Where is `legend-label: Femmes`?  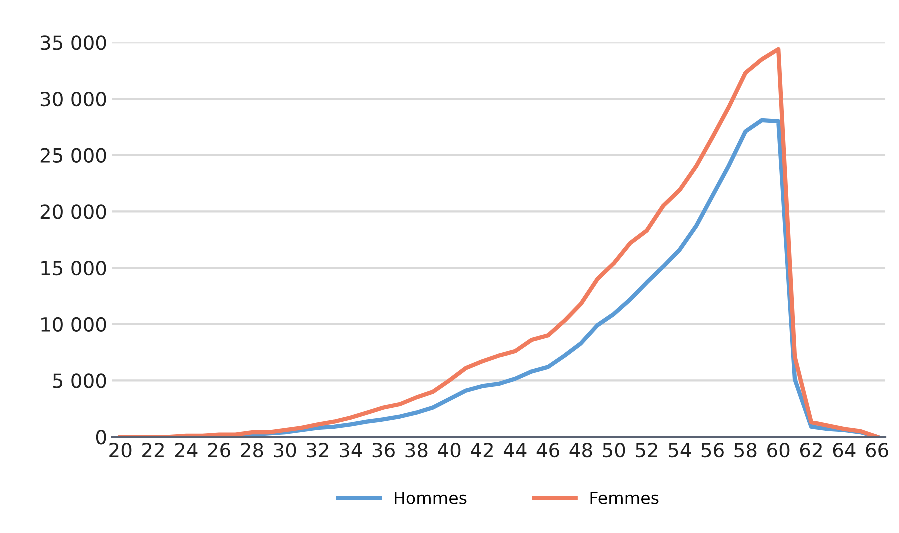 legend-label: Femmes is located at coordinates (624, 498).